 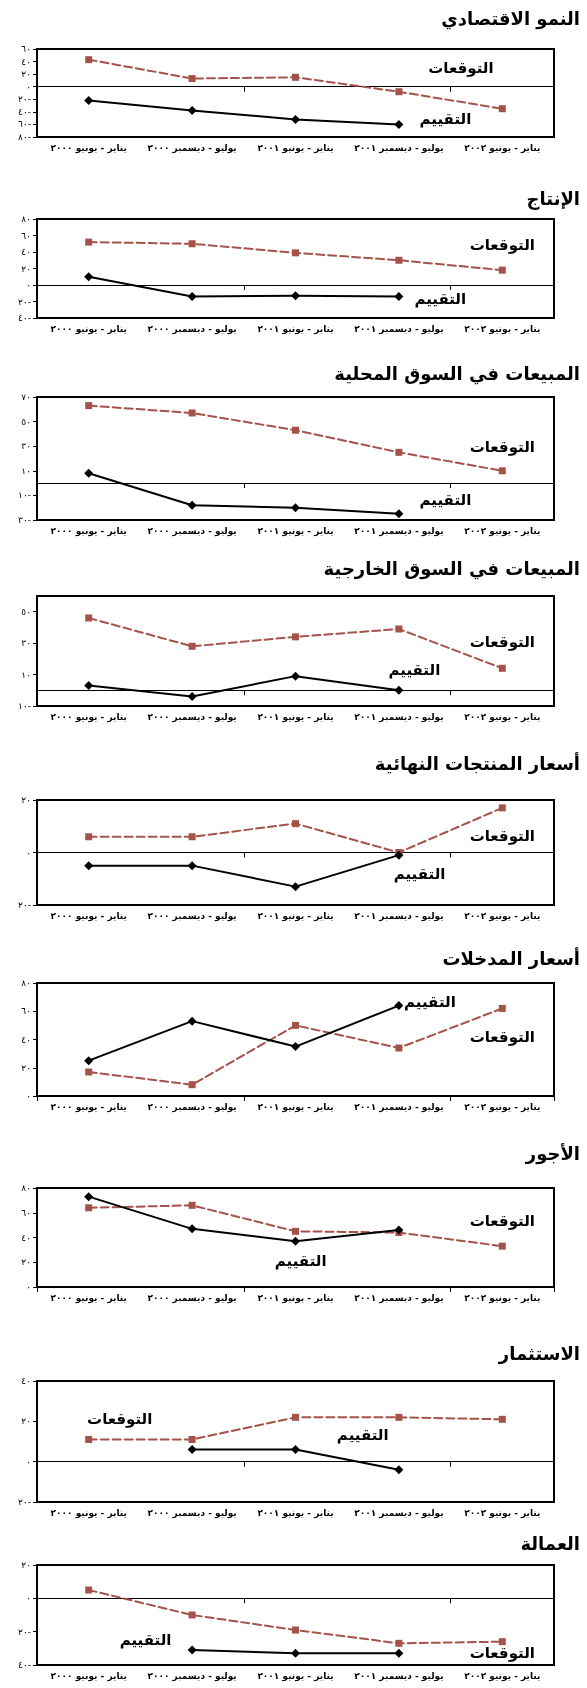 What do you see at coordinates (511, 957) in the screenshot?
I see `chart-title: أسعار المدخلات` at bounding box center [511, 957].